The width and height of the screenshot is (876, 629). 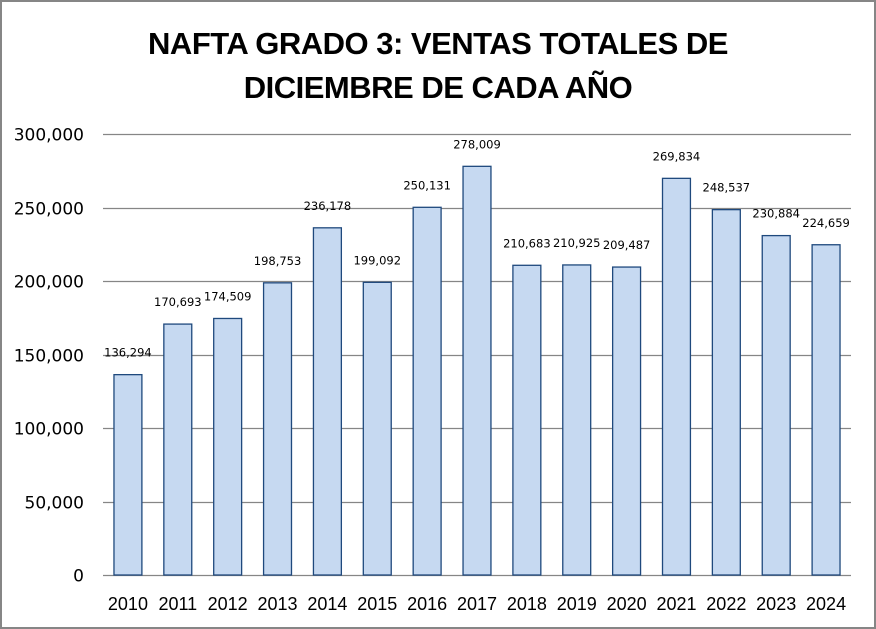 I want to click on bar-2012, so click(x=228, y=446).